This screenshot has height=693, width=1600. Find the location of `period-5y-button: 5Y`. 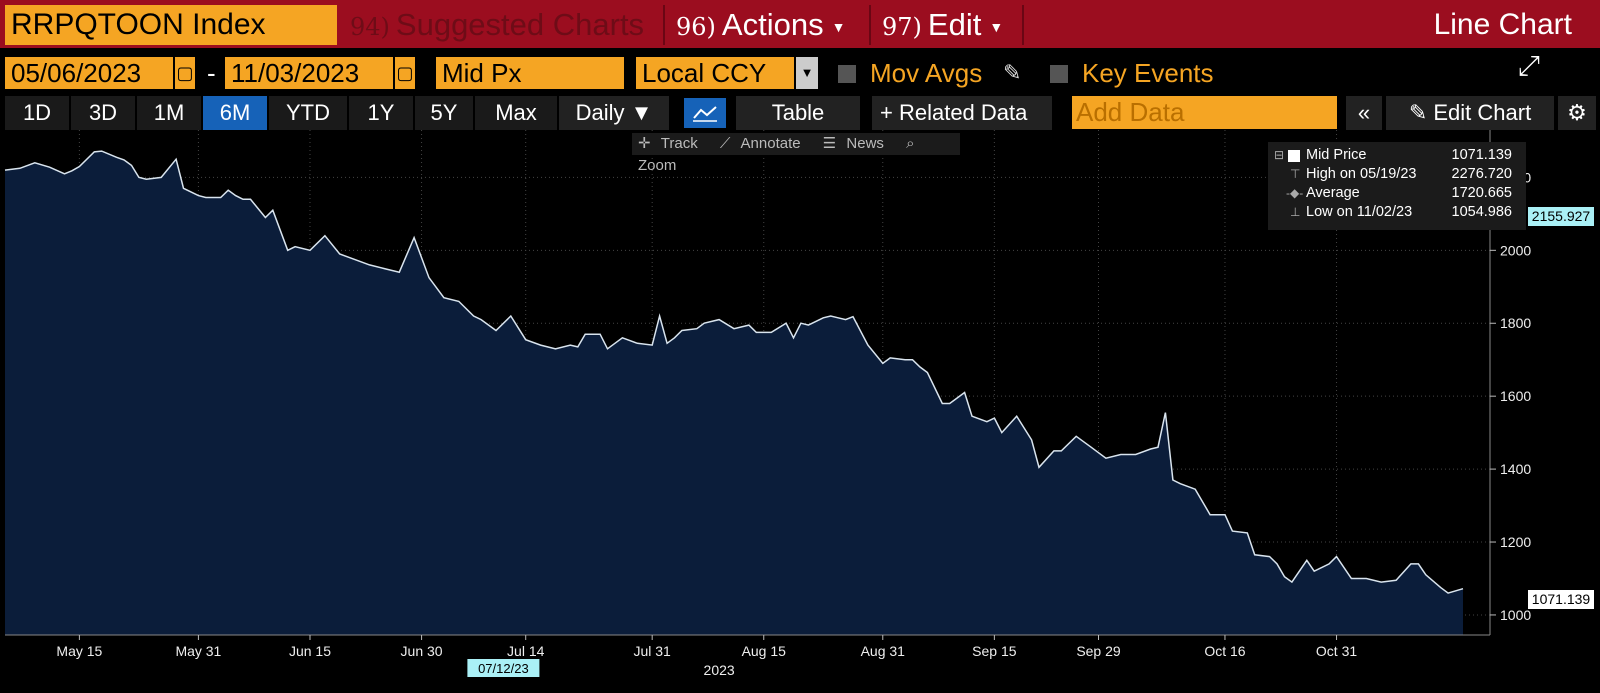

period-5y-button: 5Y is located at coordinates (444, 113).